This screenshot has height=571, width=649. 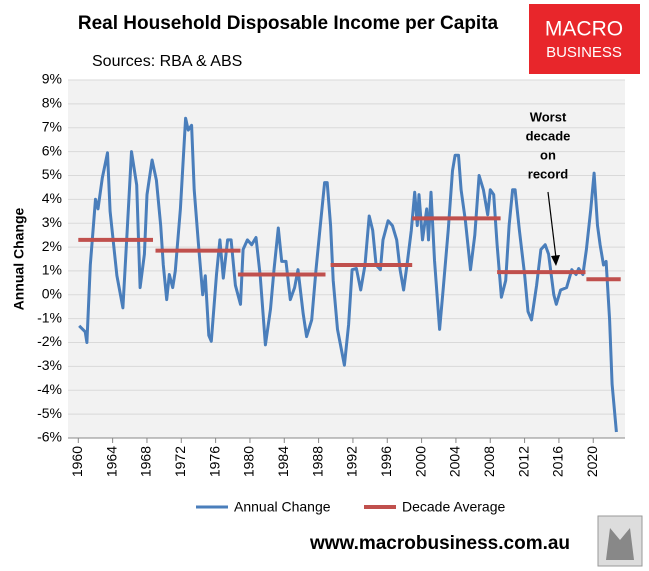 I want to click on y-tick-label: 1%, so click(x=52, y=270).